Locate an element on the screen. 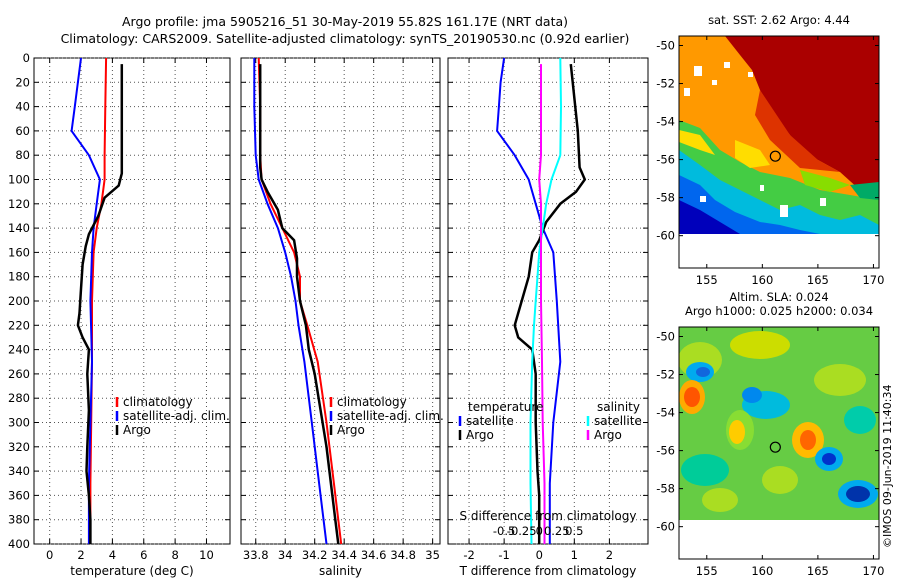  depth-tick-label: 20 is located at coordinates (22, 82).